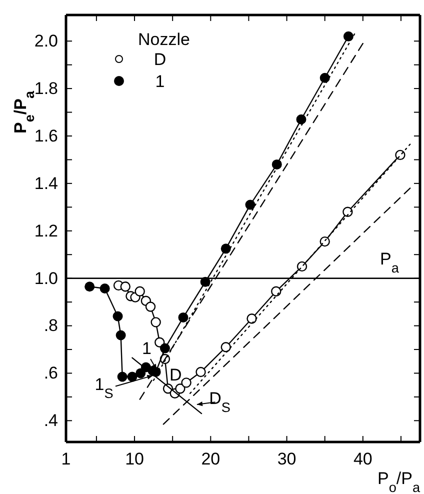  I want to click on x-tick-label: 30, so click(286, 459).